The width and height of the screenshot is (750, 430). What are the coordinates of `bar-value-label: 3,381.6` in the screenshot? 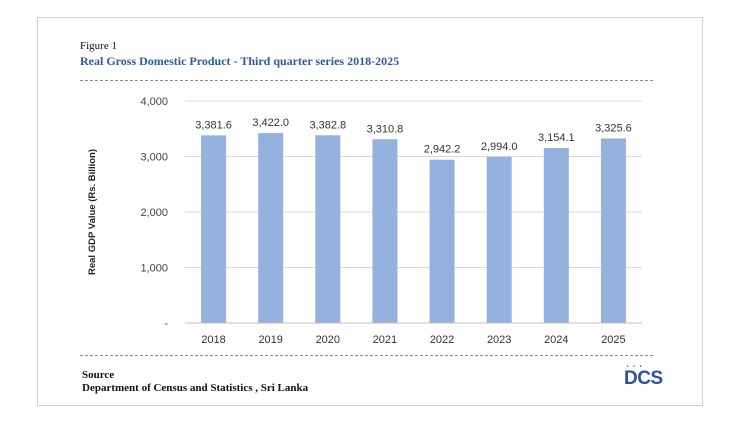 It's located at (213, 125).